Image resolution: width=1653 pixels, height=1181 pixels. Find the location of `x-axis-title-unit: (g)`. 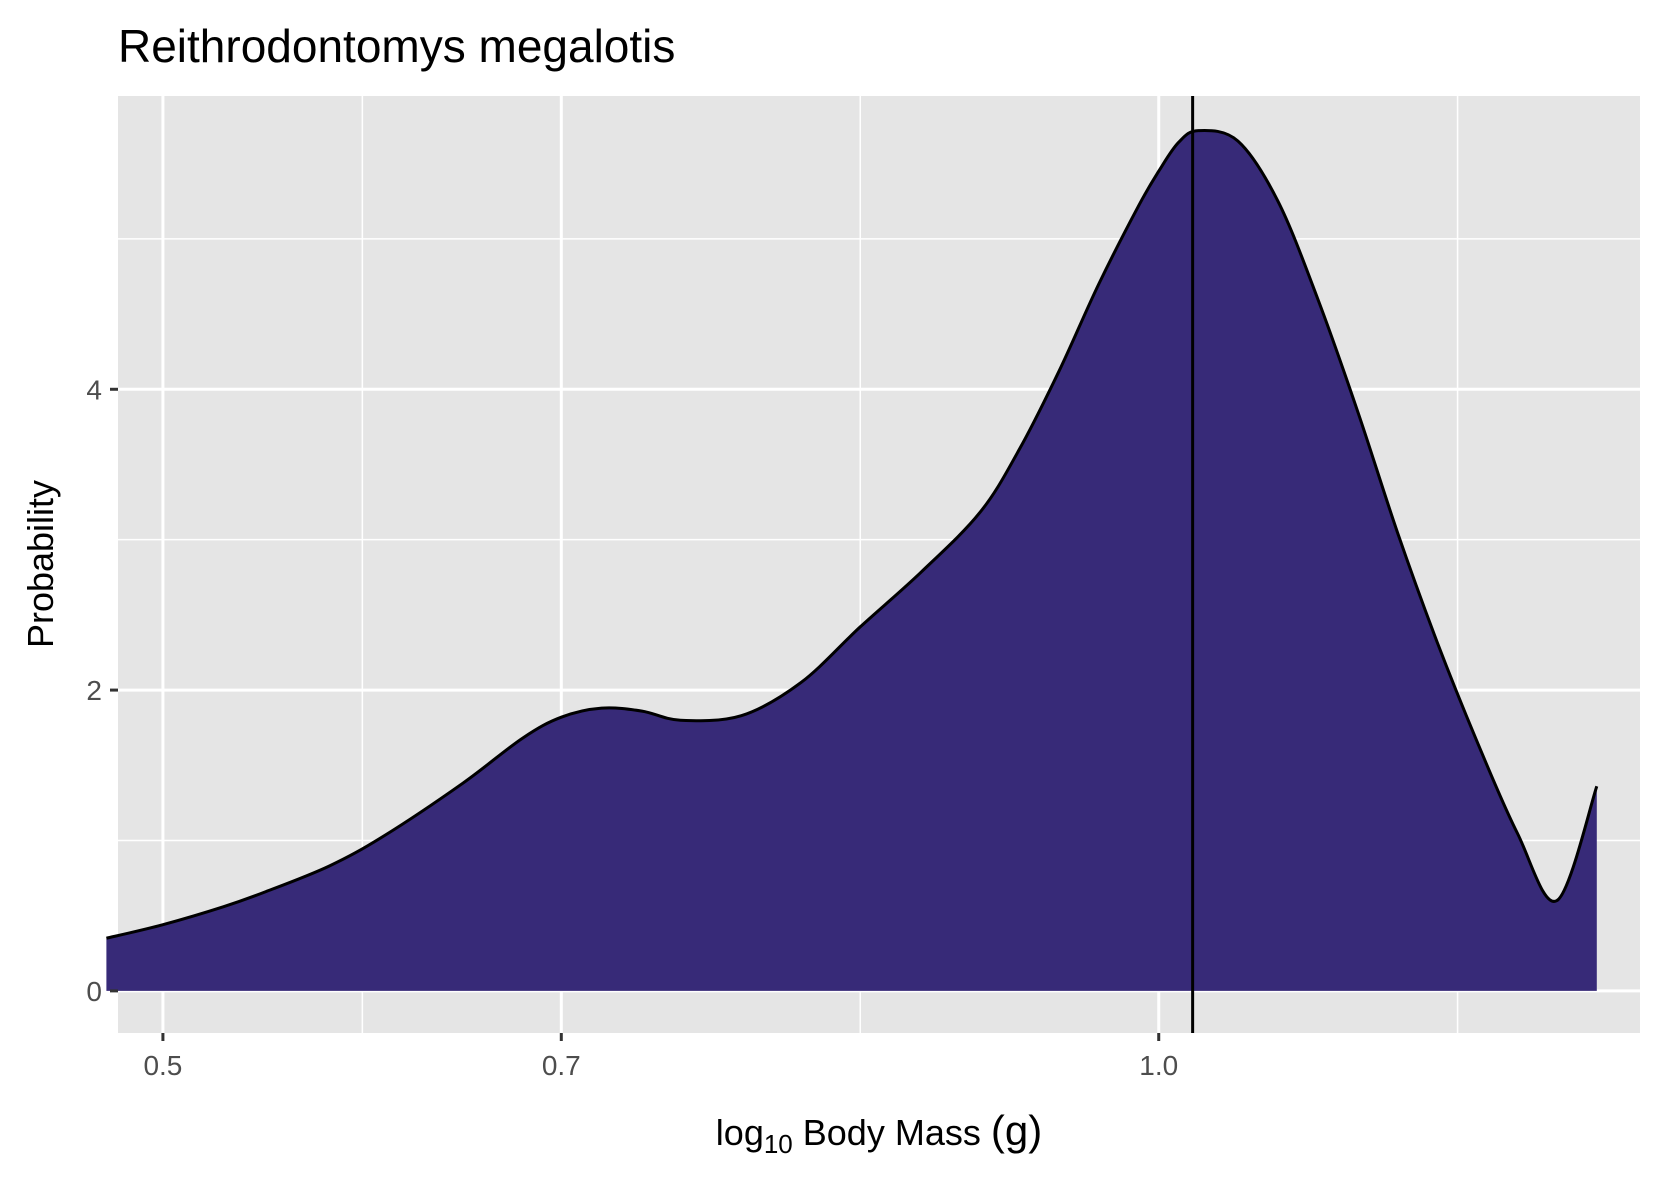

x-axis-title-unit: (g) is located at coordinates (1016, 1130).